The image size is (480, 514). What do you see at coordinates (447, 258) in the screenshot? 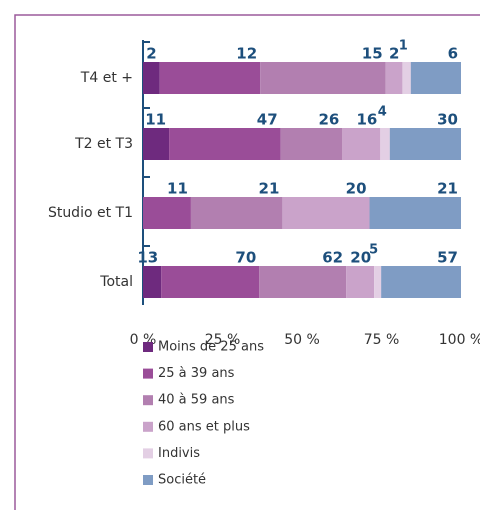
I see `value-label: 57` at bounding box center [447, 258].